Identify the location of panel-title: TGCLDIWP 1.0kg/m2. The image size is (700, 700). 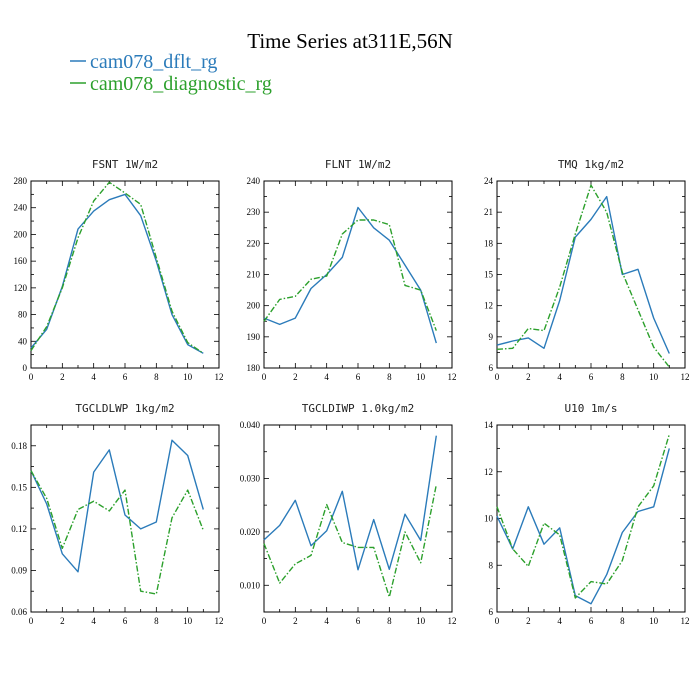
(358, 408).